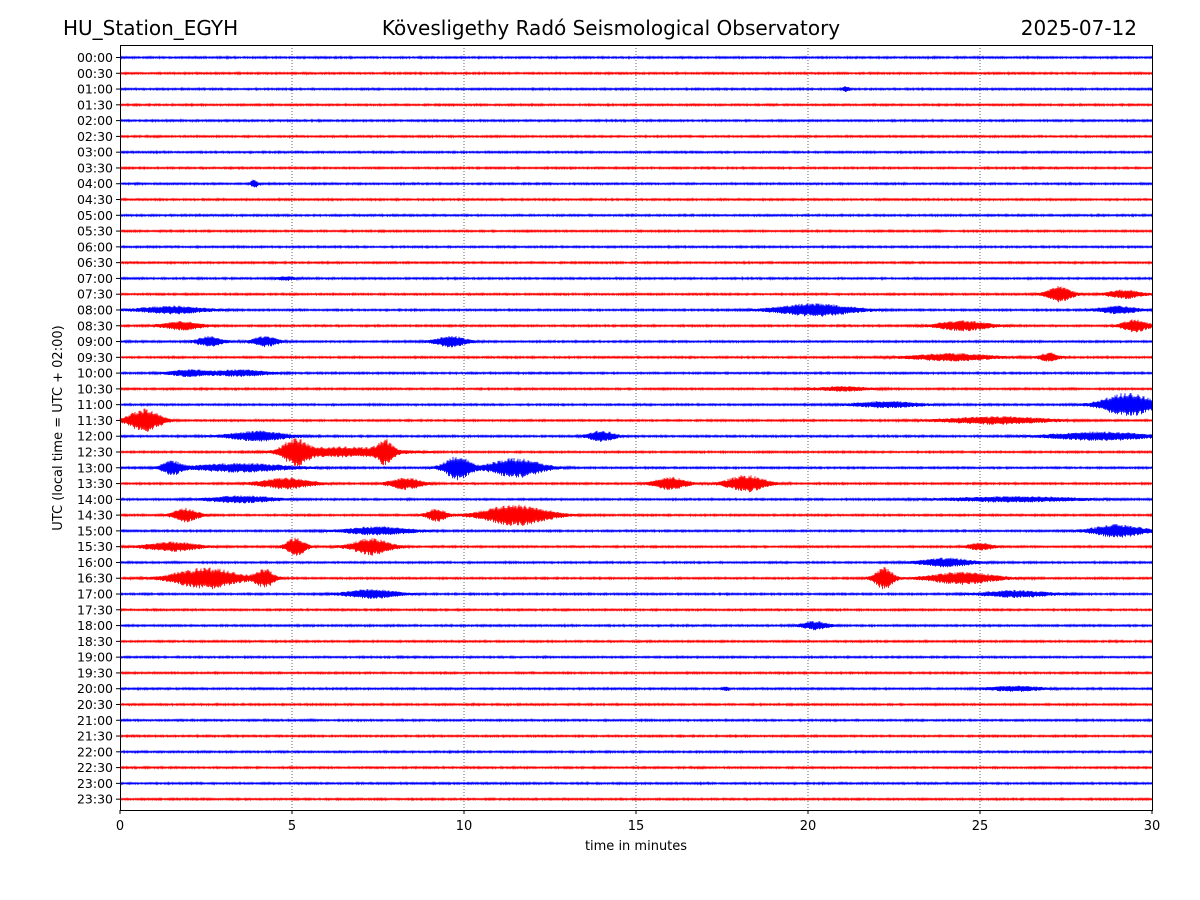 Image resolution: width=1200 pixels, height=900 pixels. What do you see at coordinates (95, 641) in the screenshot?
I see `y-tick-label: 18:30` at bounding box center [95, 641].